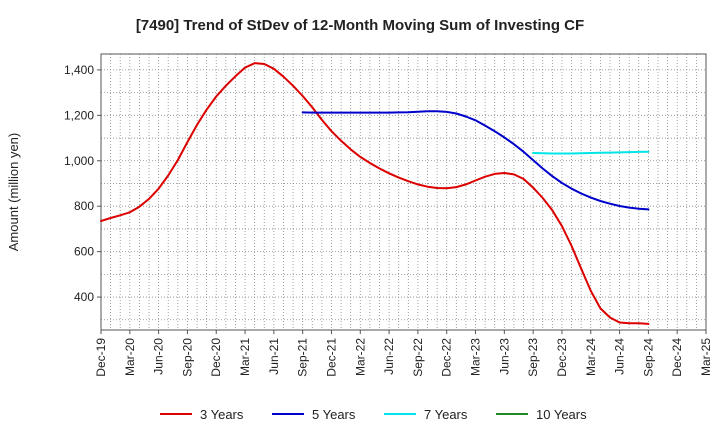  I want to click on x-tick-label: Dec-19, so click(101, 357).